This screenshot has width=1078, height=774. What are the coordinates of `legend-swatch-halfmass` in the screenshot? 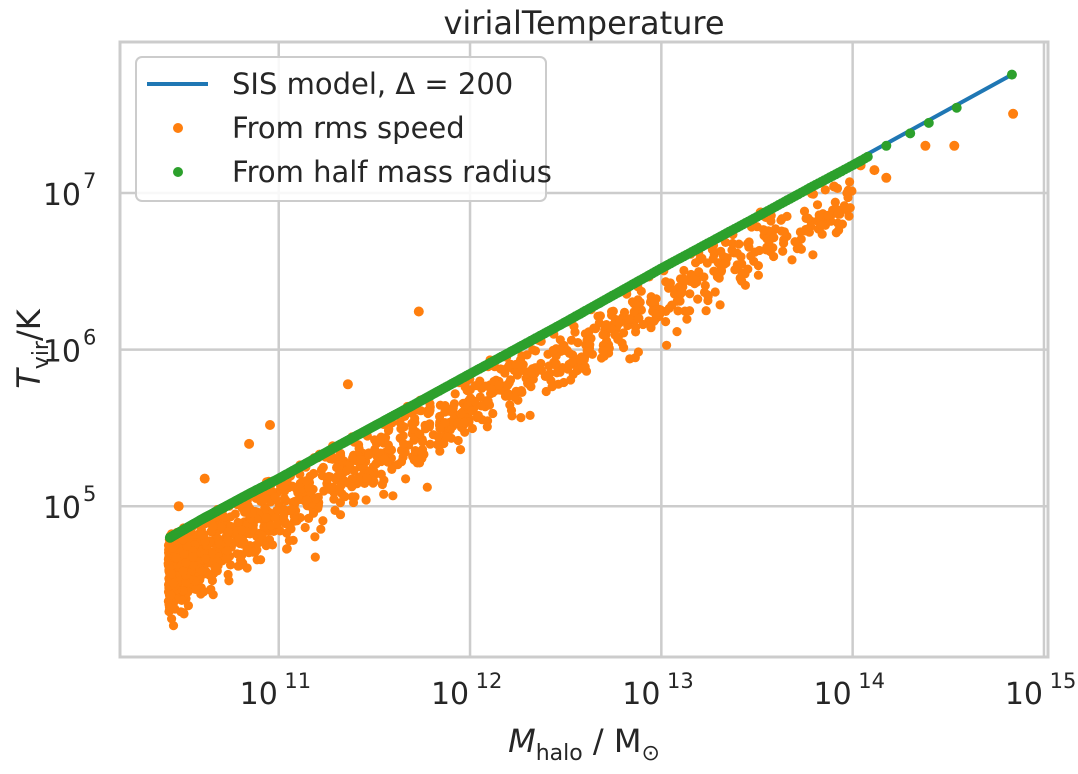 It's located at (178, 172).